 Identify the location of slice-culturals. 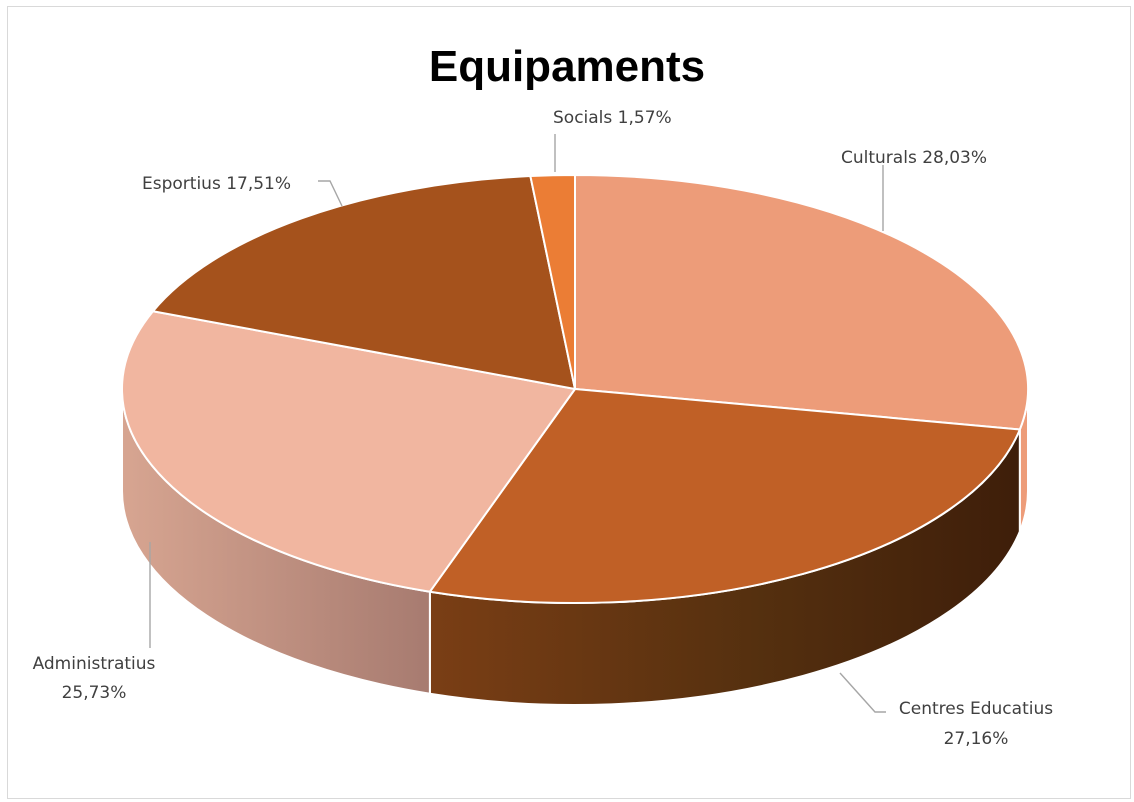
(801, 302).